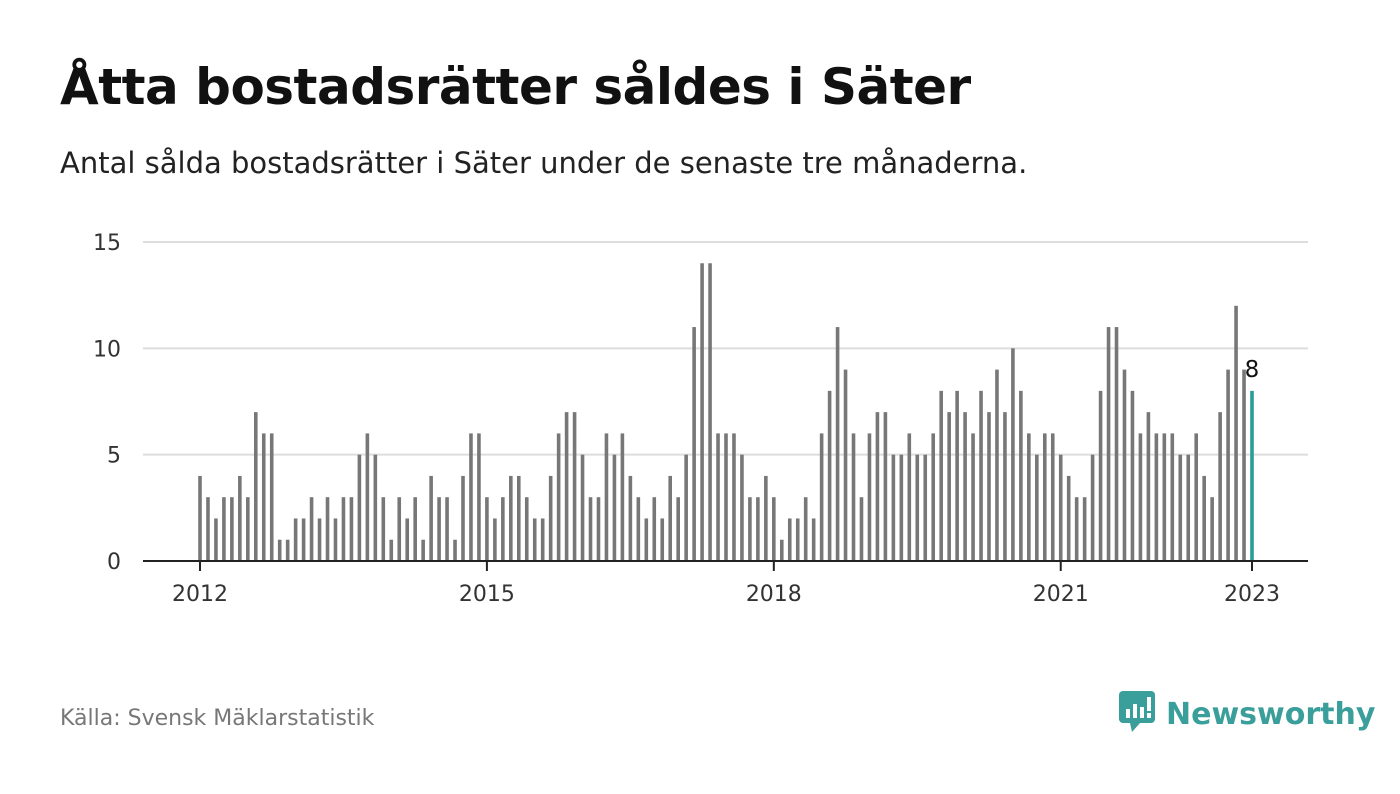  I want to click on bar-highlight, so click(1252, 475).